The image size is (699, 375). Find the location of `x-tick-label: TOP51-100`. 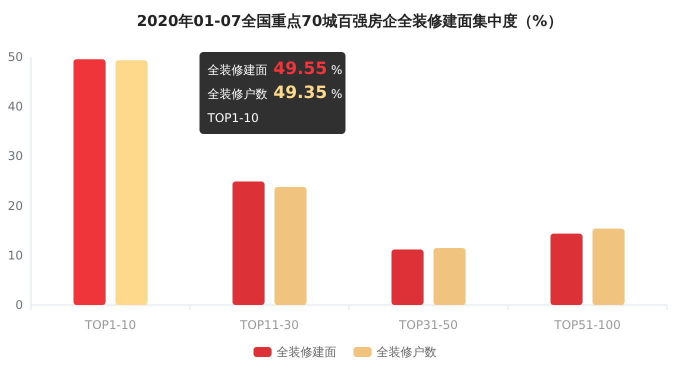

x-tick-label: TOP51-100 is located at coordinates (587, 325).